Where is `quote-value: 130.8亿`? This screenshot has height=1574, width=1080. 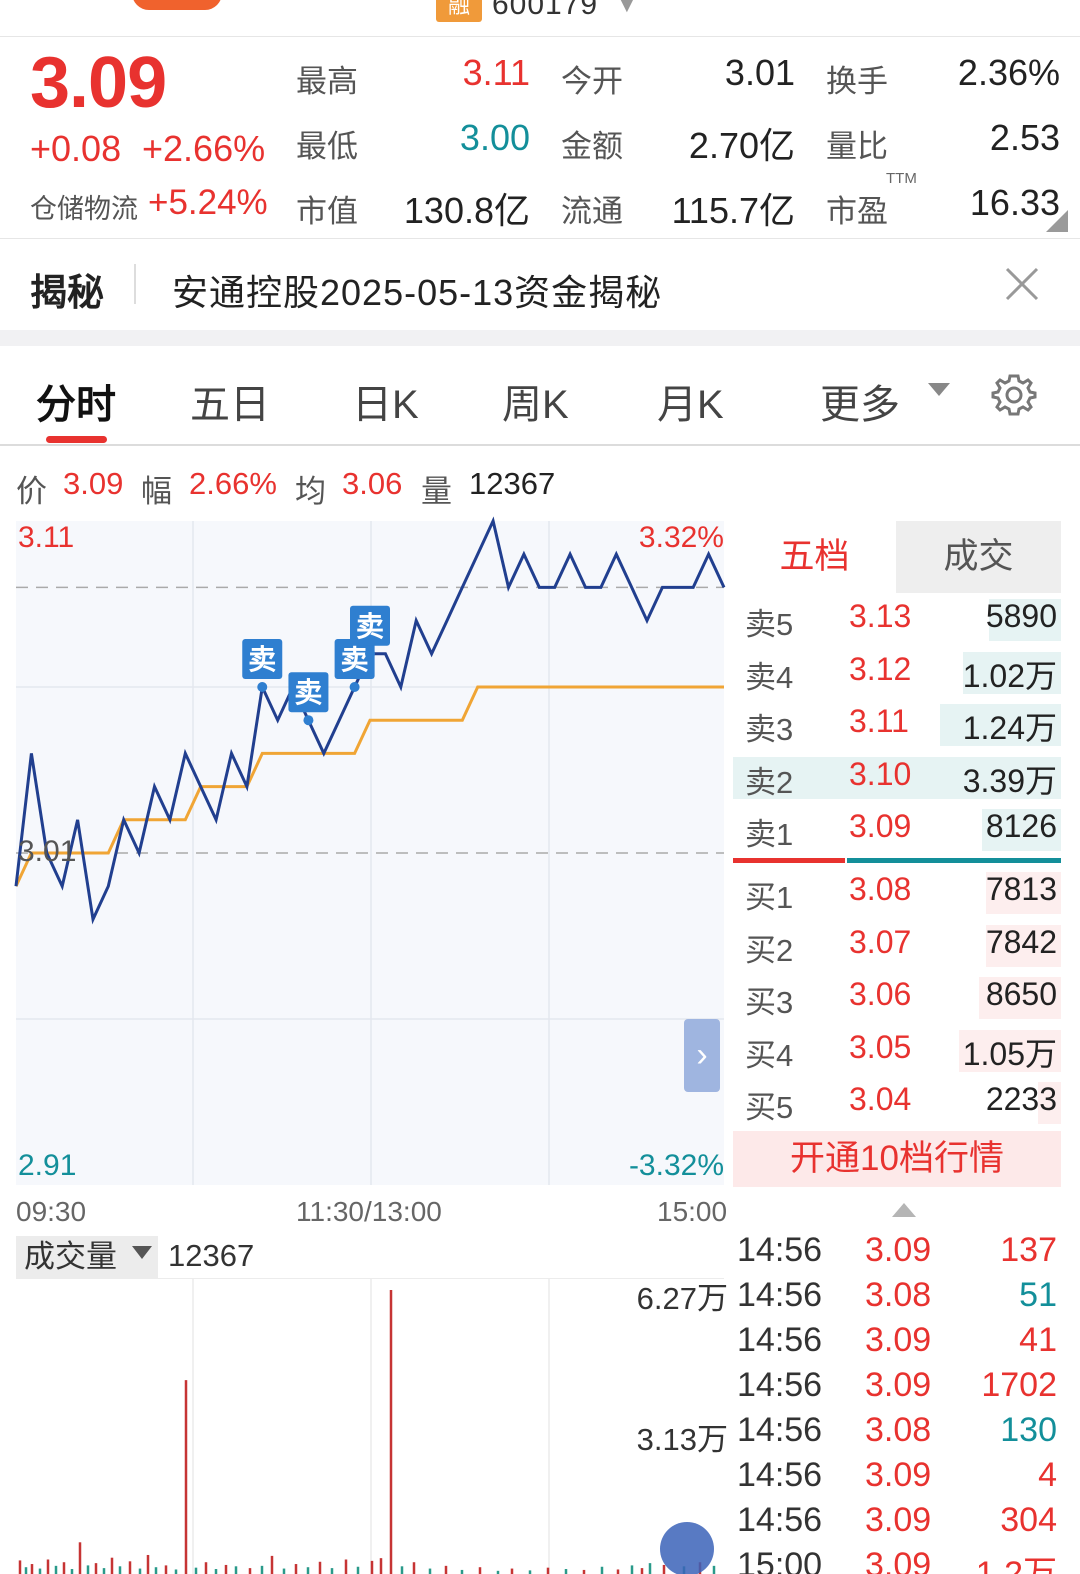
quote-value: 130.8亿 is located at coordinates (466, 210).